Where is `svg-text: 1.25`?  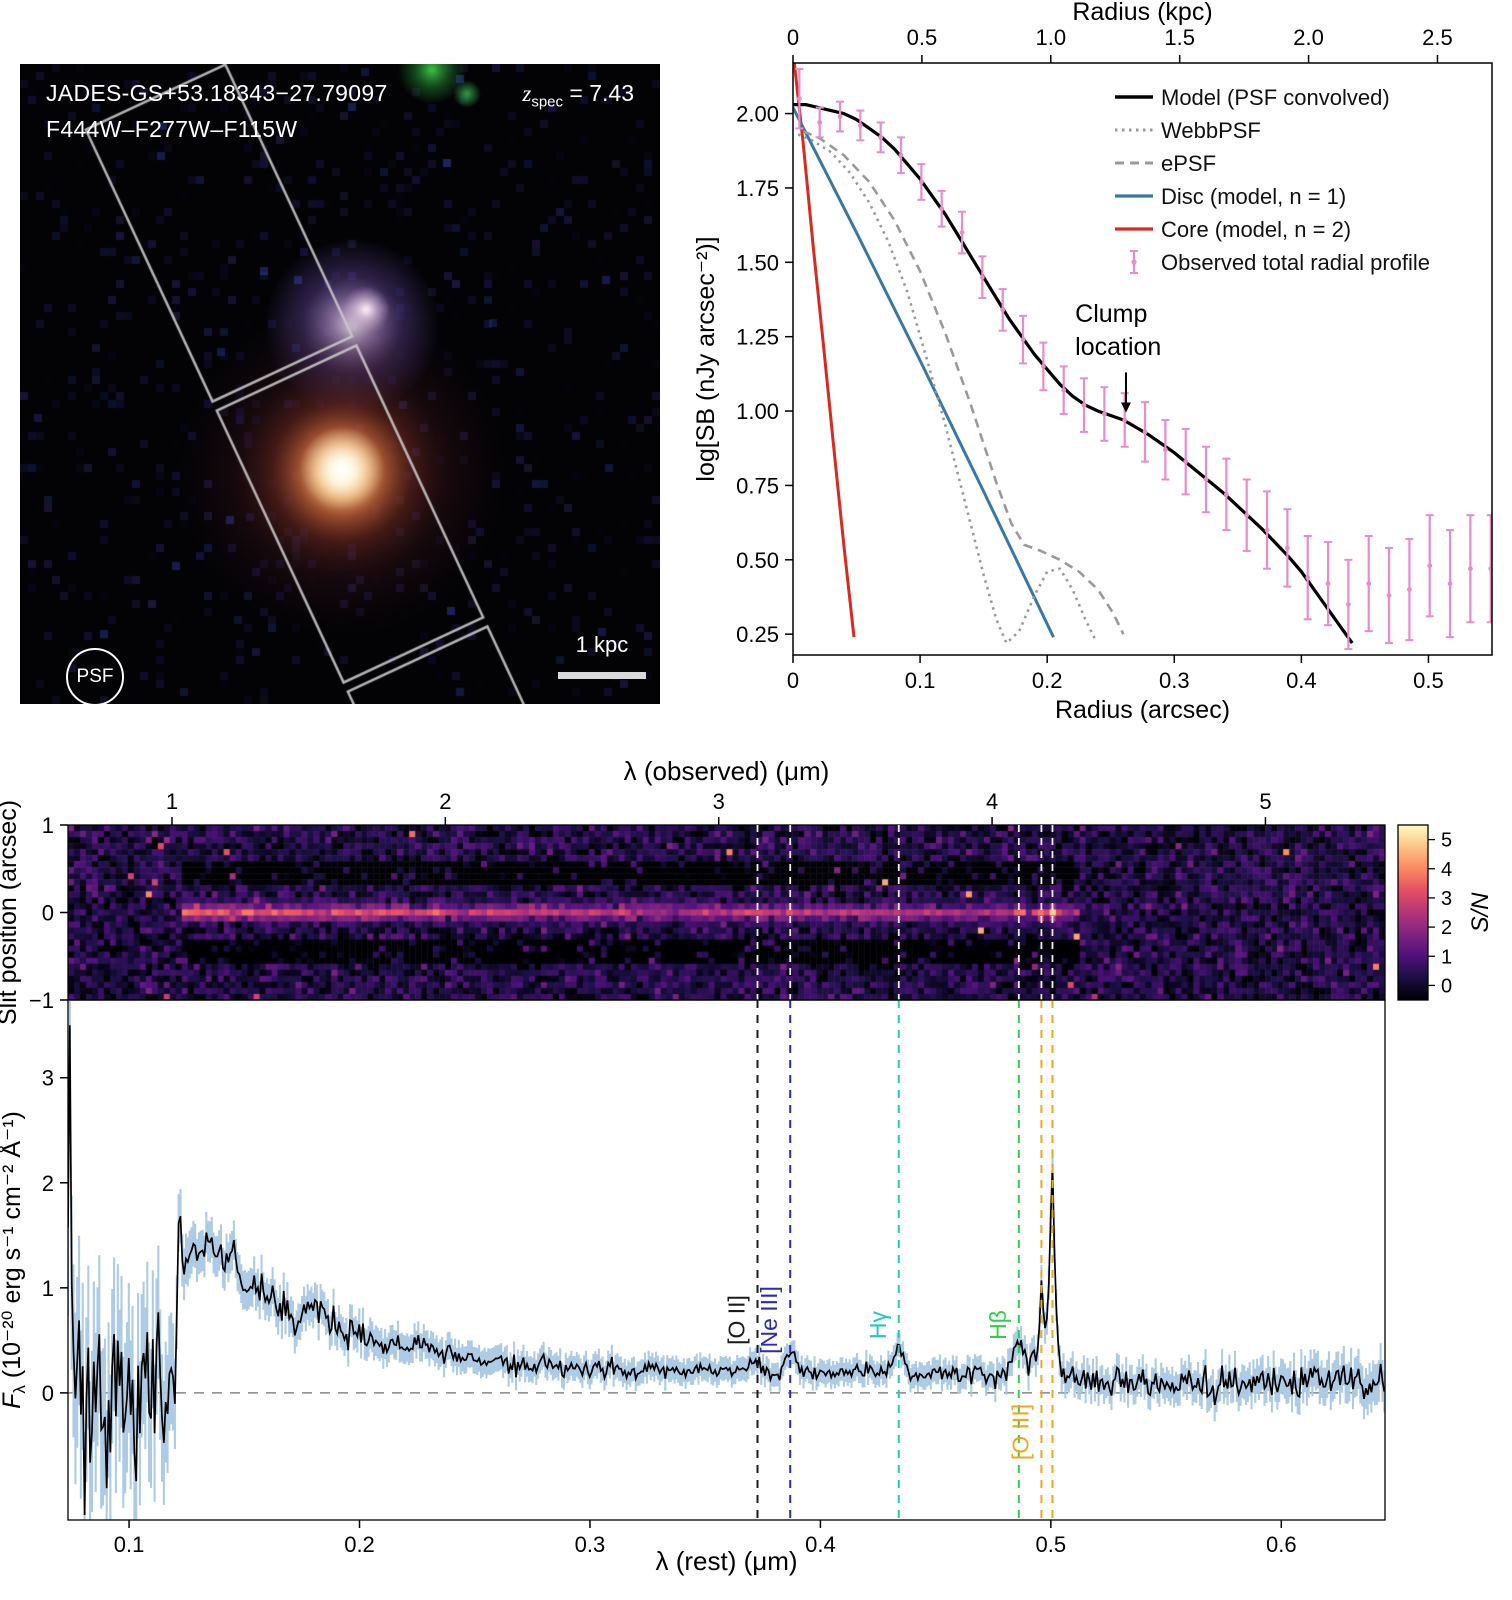 svg-text: 1.25 is located at coordinates (757, 337).